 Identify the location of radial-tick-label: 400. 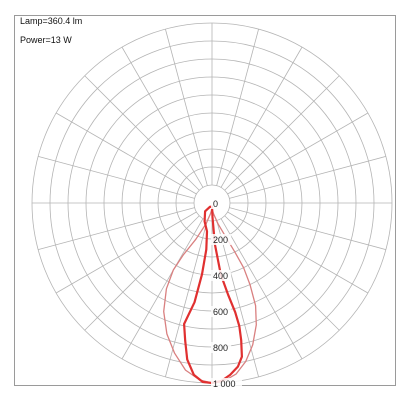
(220, 276).